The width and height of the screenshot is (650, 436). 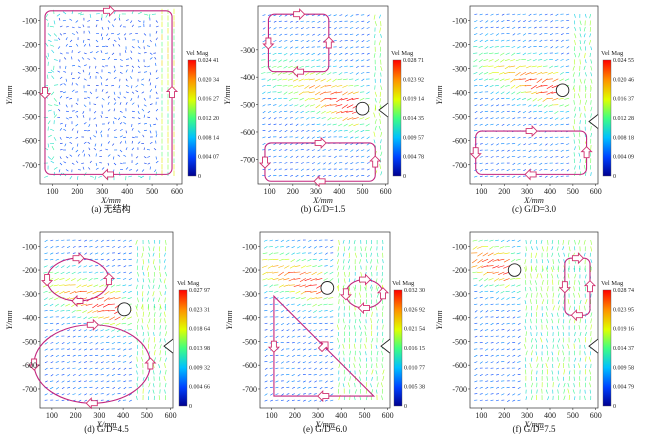 What do you see at coordinates (383, 293) in the screenshot?
I see `flow-direction-arrow` at bounding box center [383, 293].